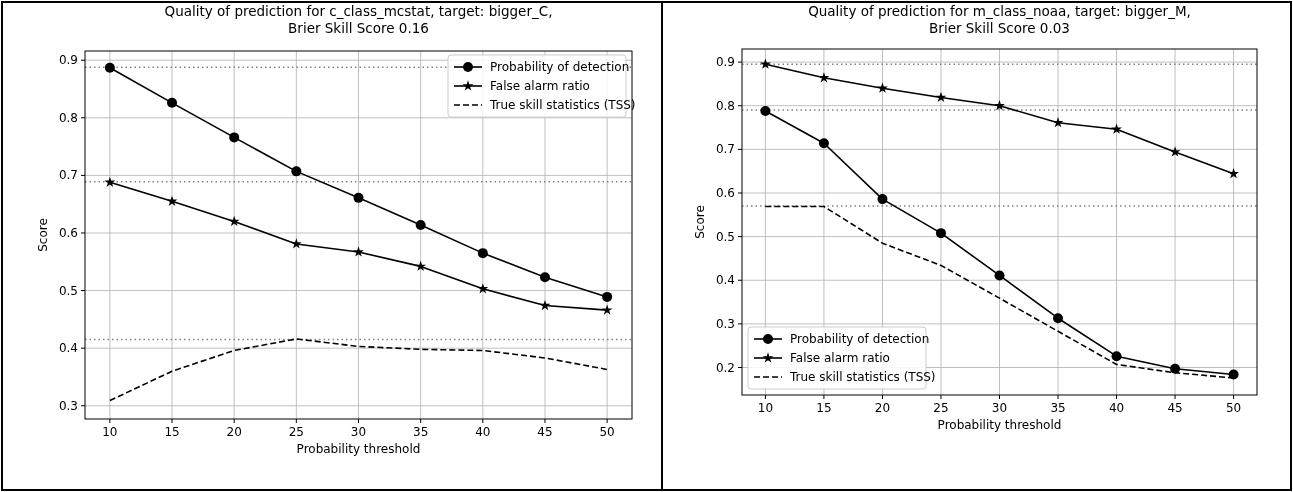  Describe the element at coordinates (358, 370) in the screenshot. I see `line-series` at that location.